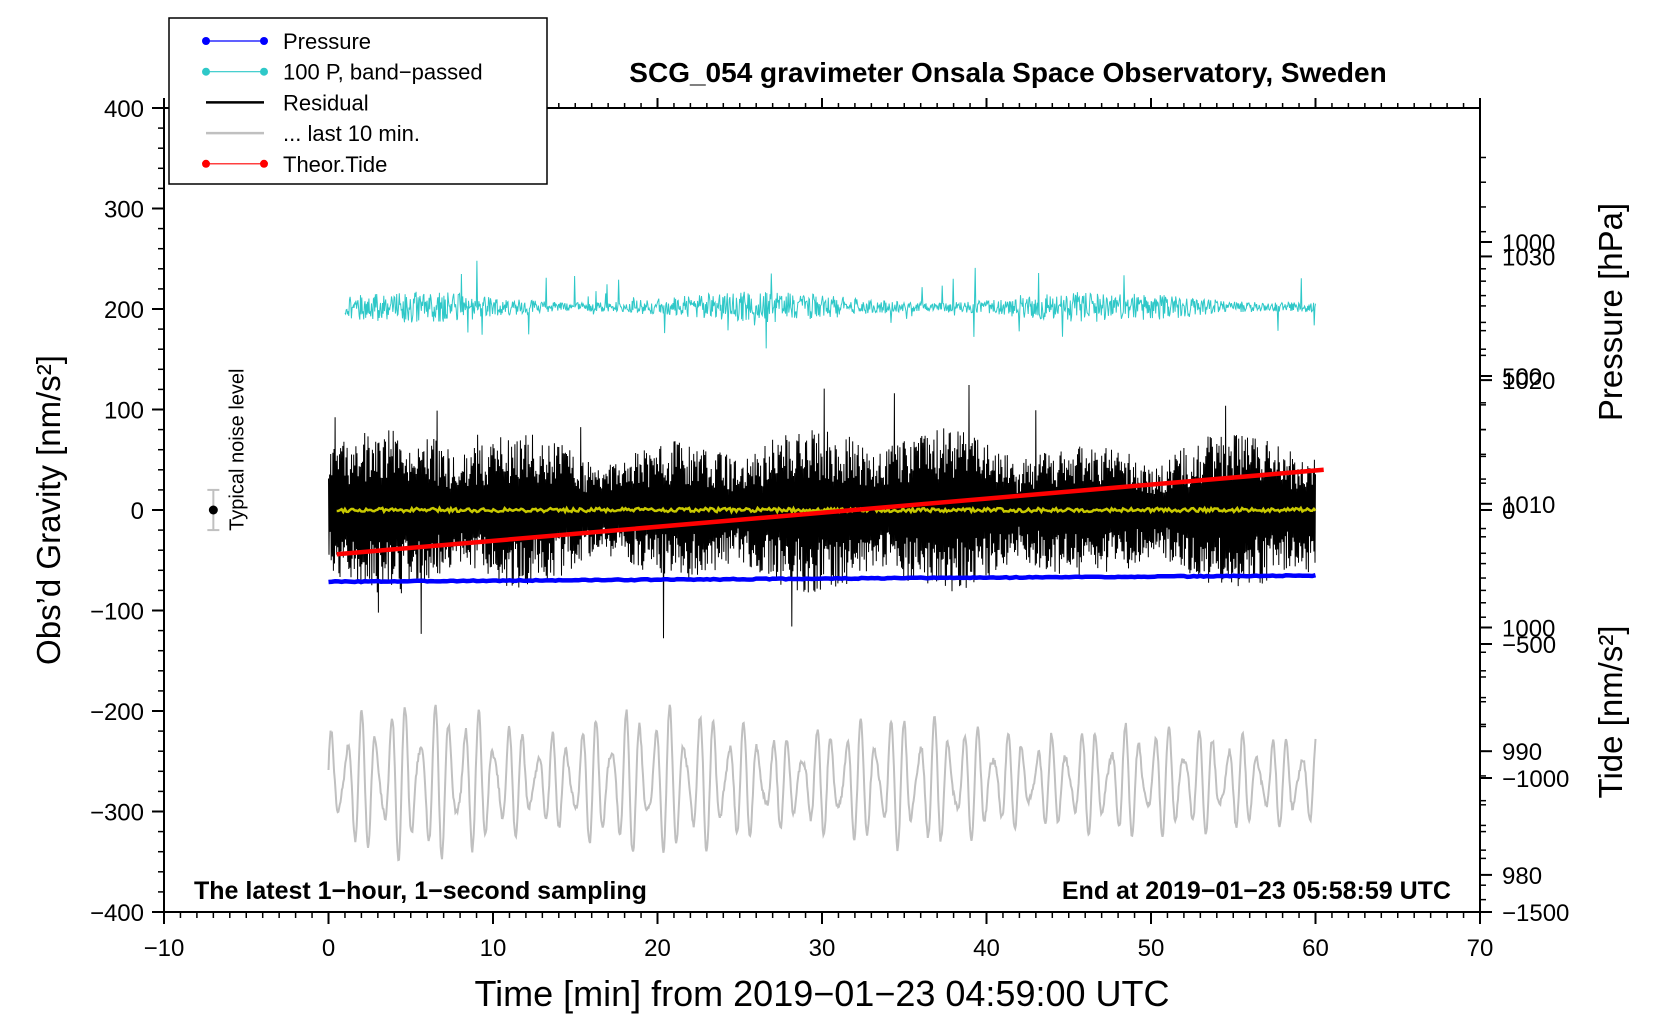  Describe the element at coordinates (1528, 629) in the screenshot. I see `pressure-tick-label: 1000` at that location.